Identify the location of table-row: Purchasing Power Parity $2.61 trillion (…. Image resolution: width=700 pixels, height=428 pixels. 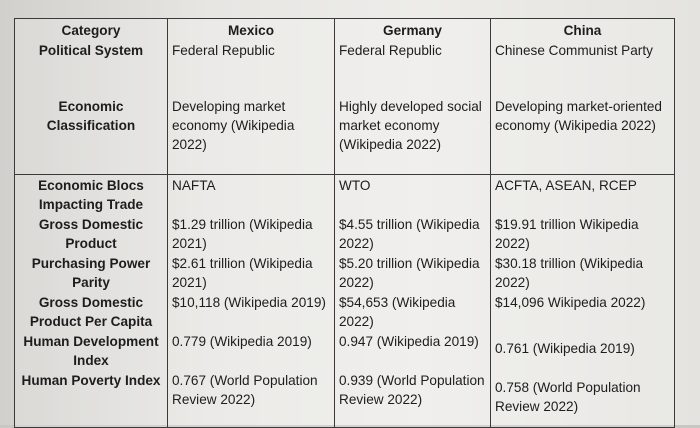
(344, 272).